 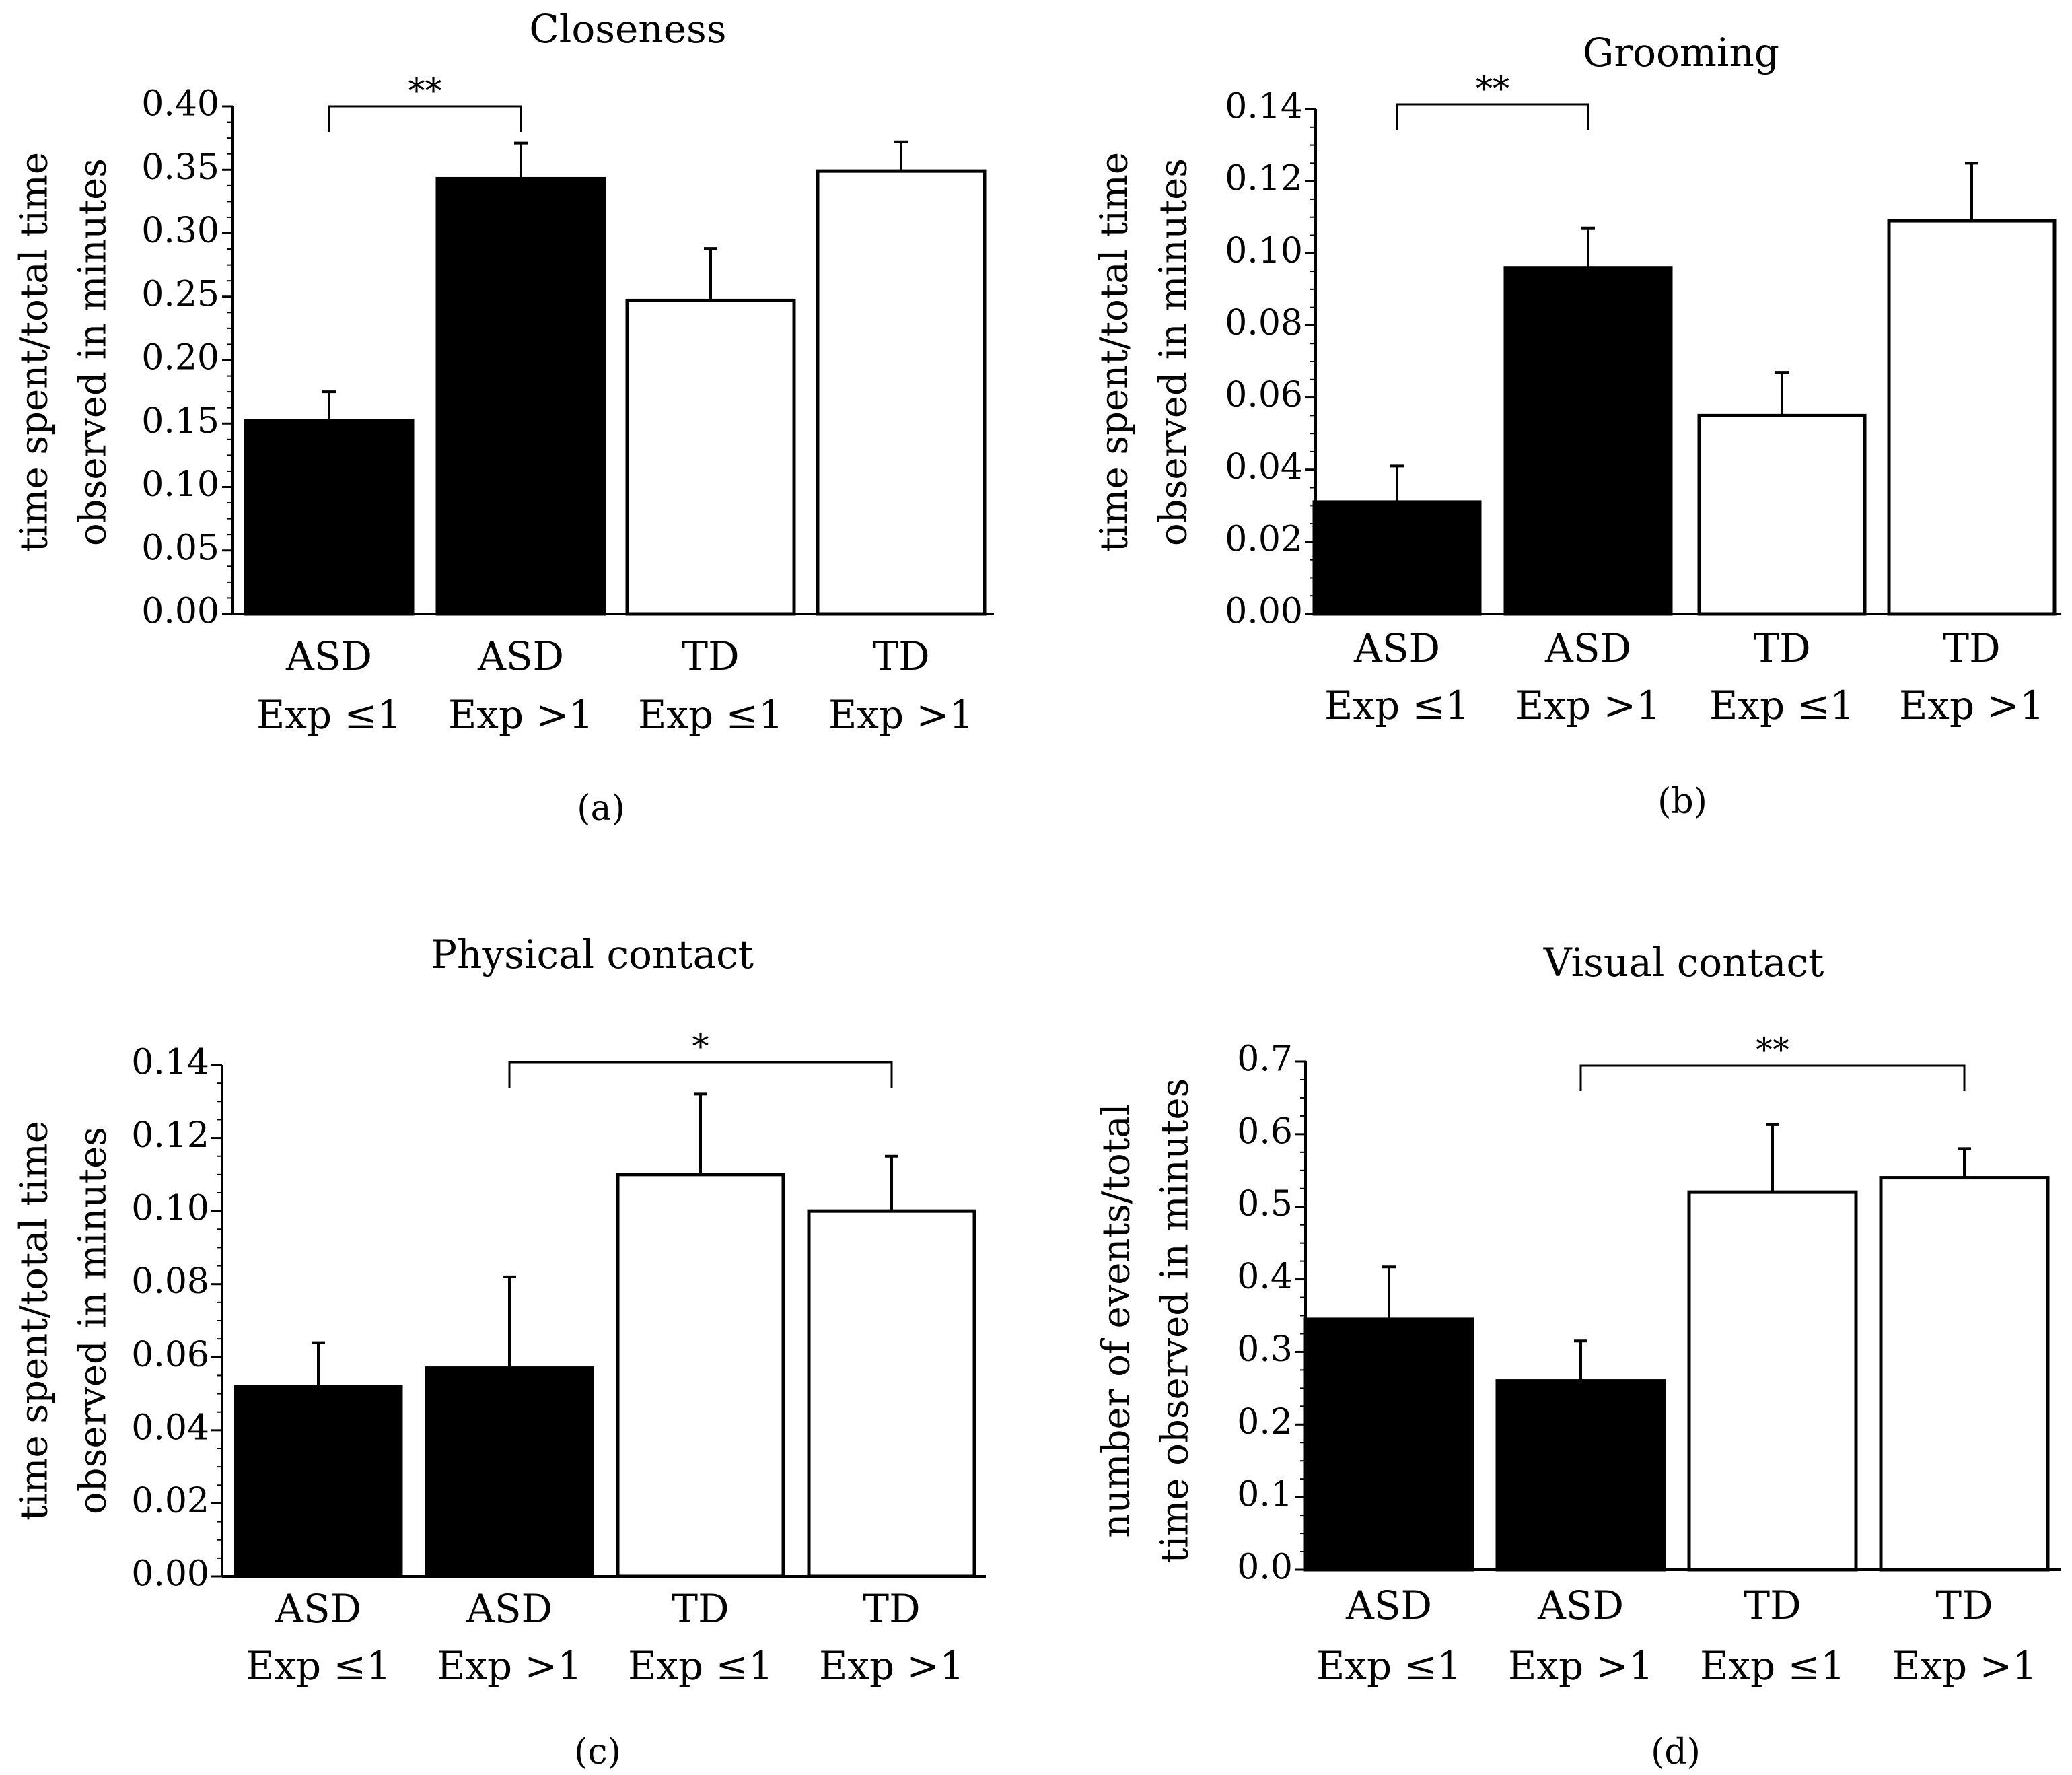 What do you see at coordinates (1681, 52) in the screenshot?
I see `chart-title: Grooming` at bounding box center [1681, 52].